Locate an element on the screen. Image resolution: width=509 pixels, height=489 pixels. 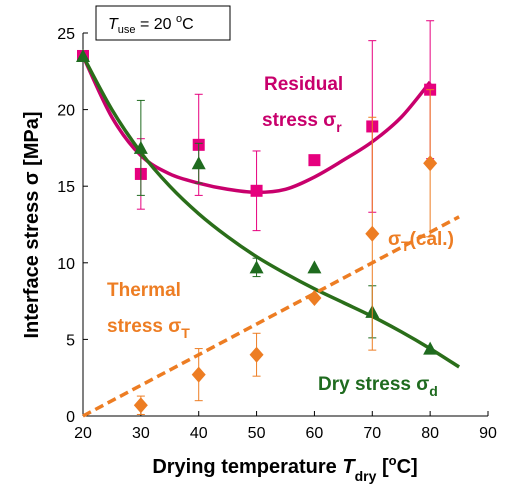
text: Drying temperature is located at coordinates (247, 467).